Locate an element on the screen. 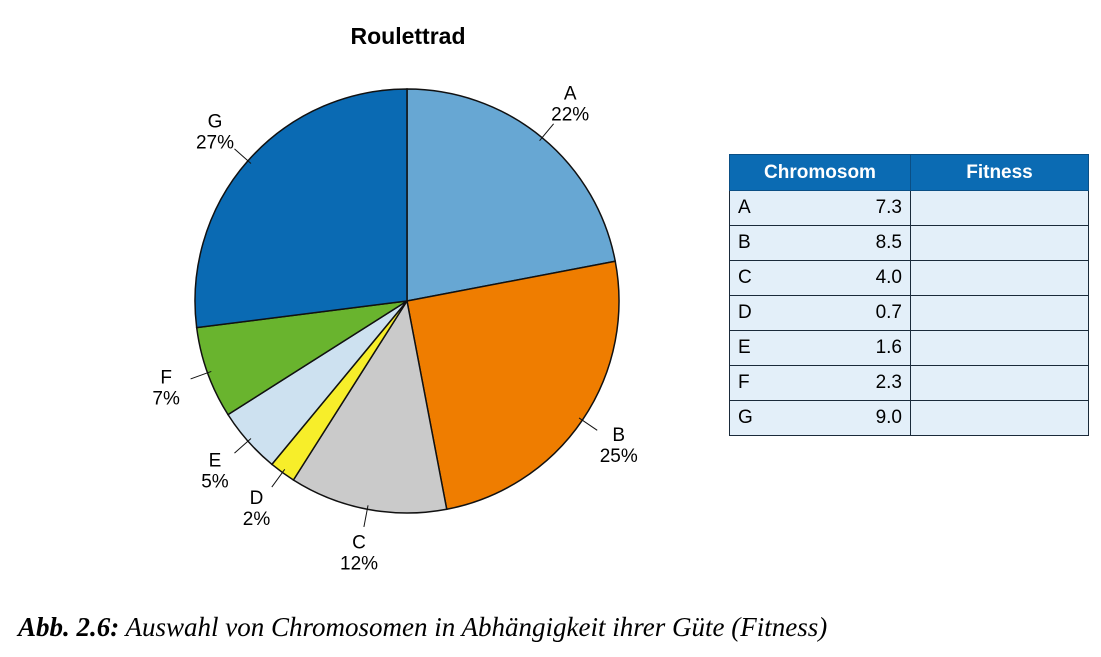 This screenshot has width=1101, height=657. slice-name-a: A is located at coordinates (570, 94).